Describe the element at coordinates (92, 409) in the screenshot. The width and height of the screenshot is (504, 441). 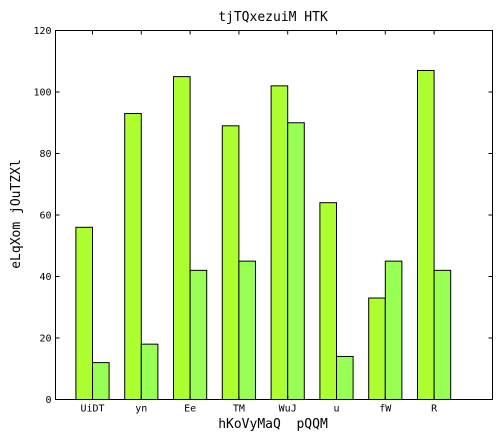
I see `x-tick-label: UiDT` at that location.